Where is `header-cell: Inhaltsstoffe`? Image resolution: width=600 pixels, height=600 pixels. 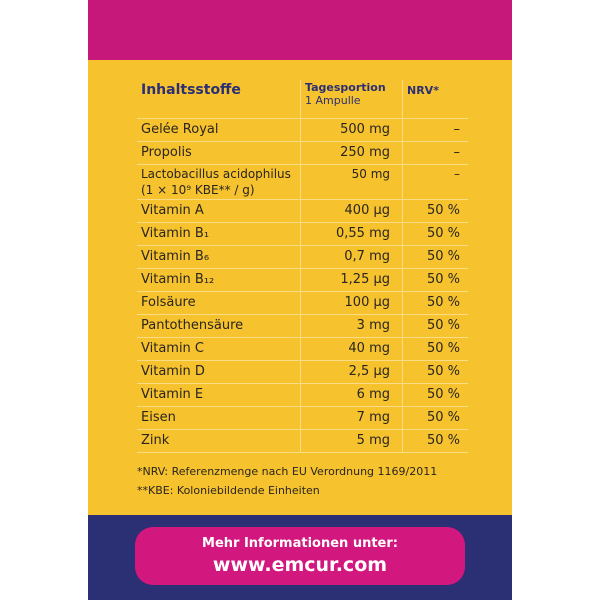 header-cell: Inhaltsstoffe is located at coordinates (219, 99).